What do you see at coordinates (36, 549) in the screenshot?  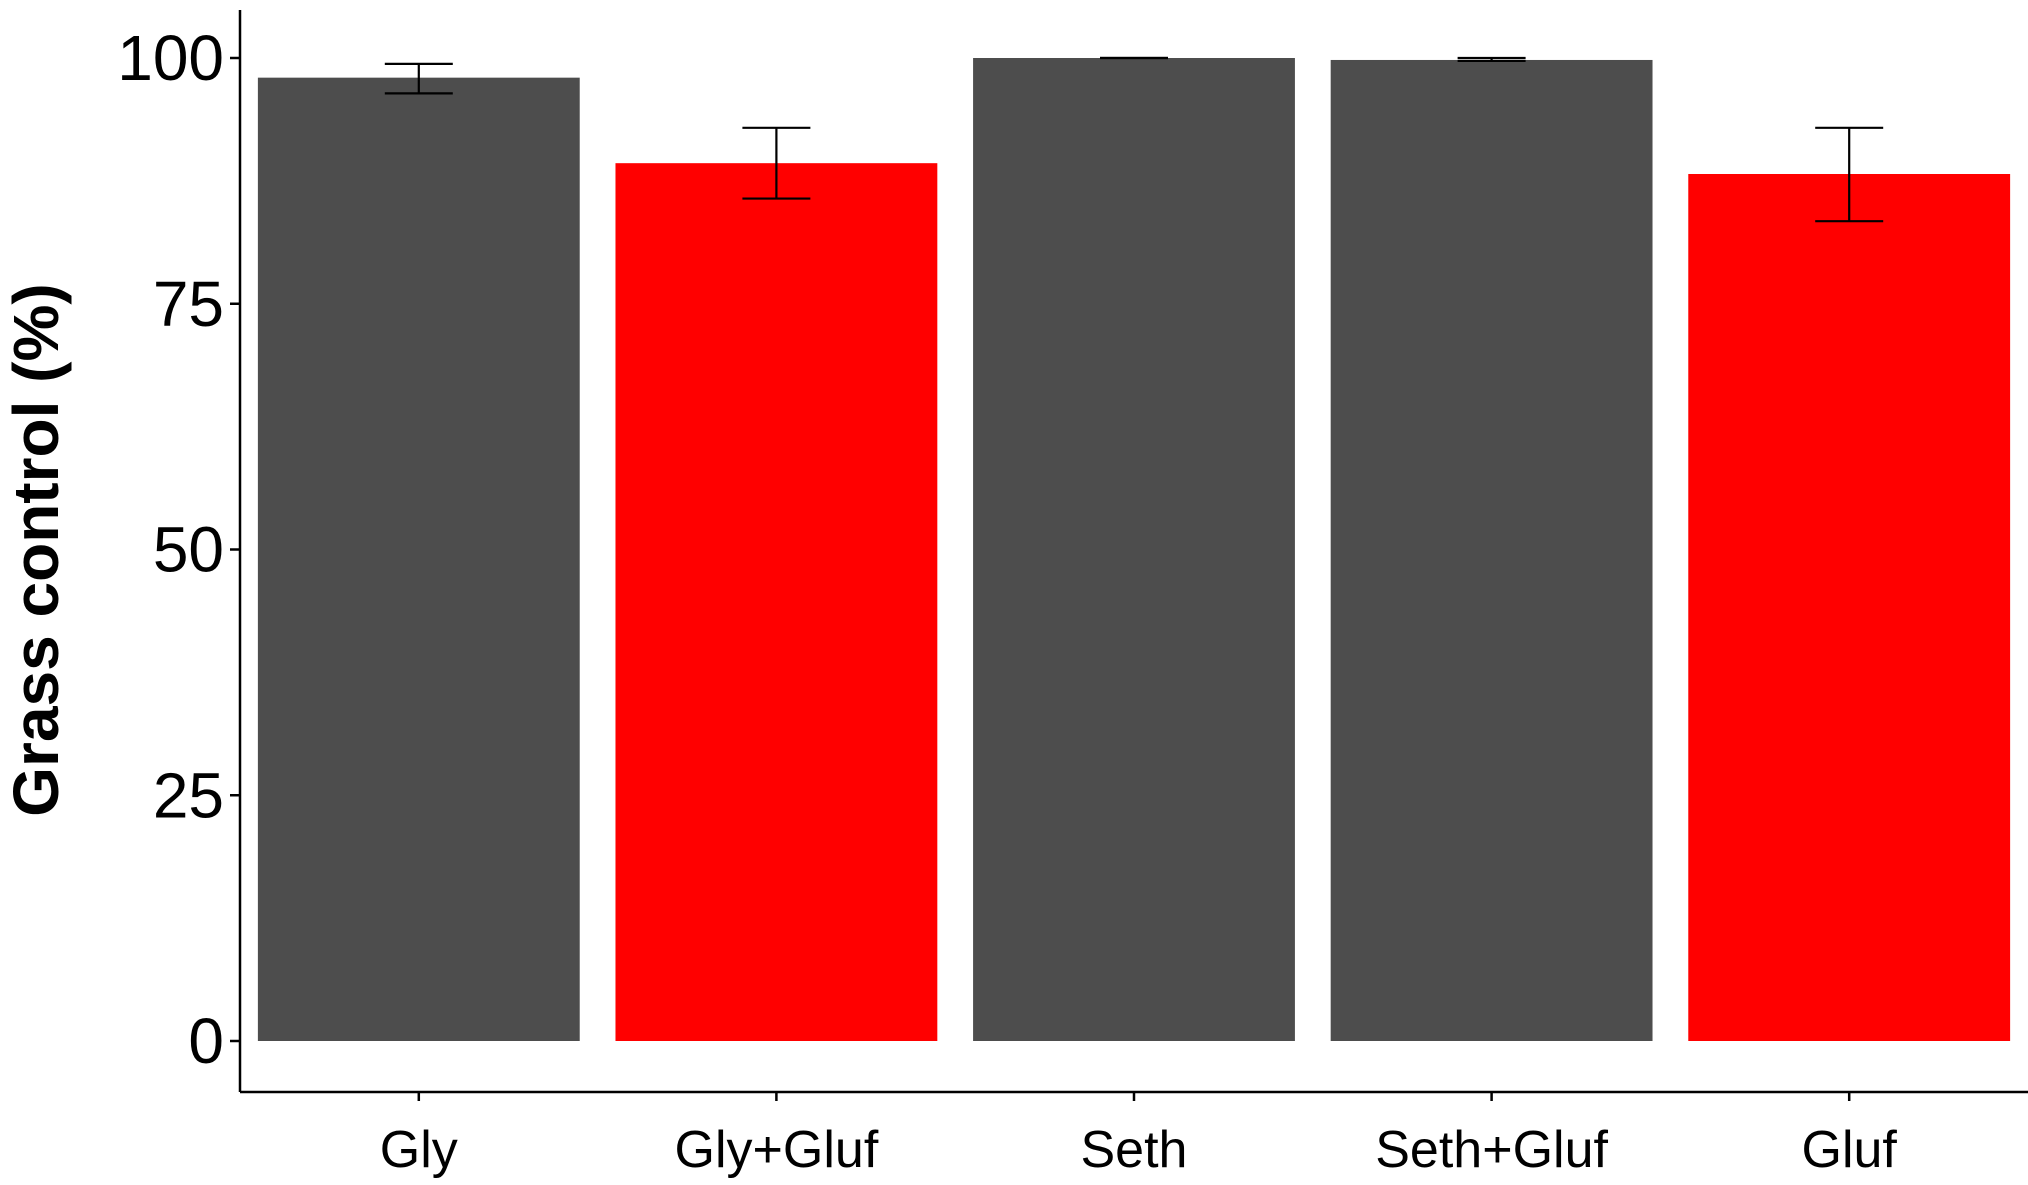 I see `y-axis-title: Grass control (%)` at bounding box center [36, 549].